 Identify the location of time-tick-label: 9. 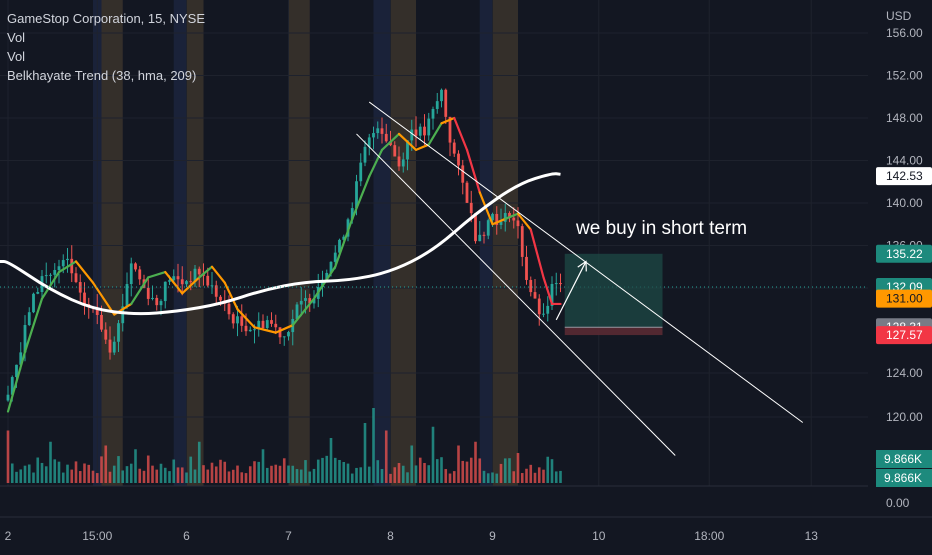
(492, 536).